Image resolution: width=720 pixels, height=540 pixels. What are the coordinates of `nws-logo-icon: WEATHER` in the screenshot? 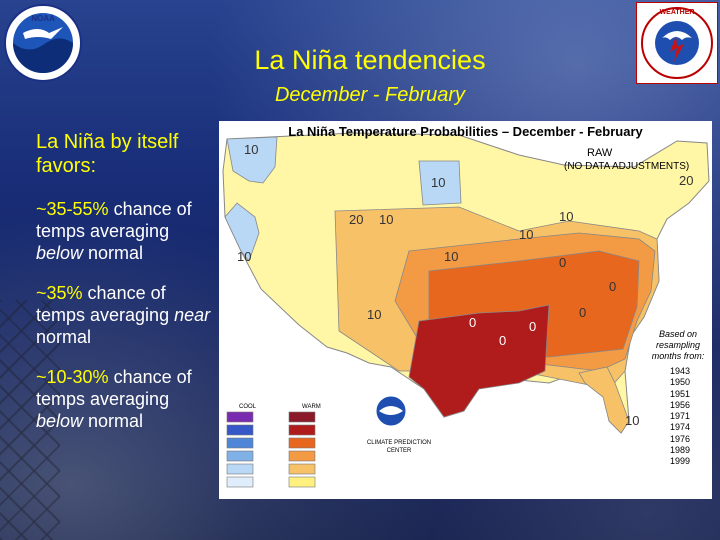 It's located at (677, 43).